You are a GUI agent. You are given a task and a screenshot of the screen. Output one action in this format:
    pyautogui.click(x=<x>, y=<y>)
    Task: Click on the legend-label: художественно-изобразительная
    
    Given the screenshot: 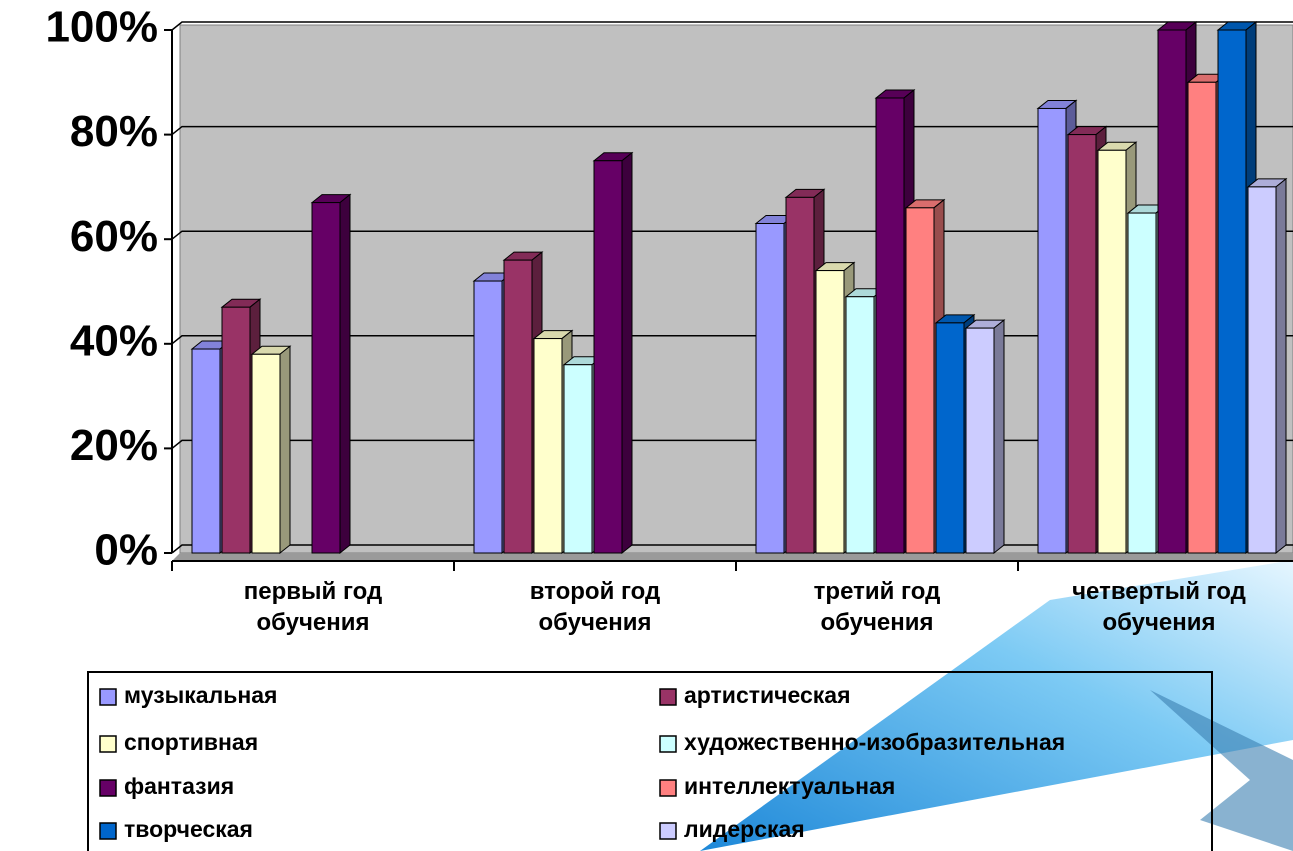 What is the action you would take?
    pyautogui.click(x=874, y=742)
    